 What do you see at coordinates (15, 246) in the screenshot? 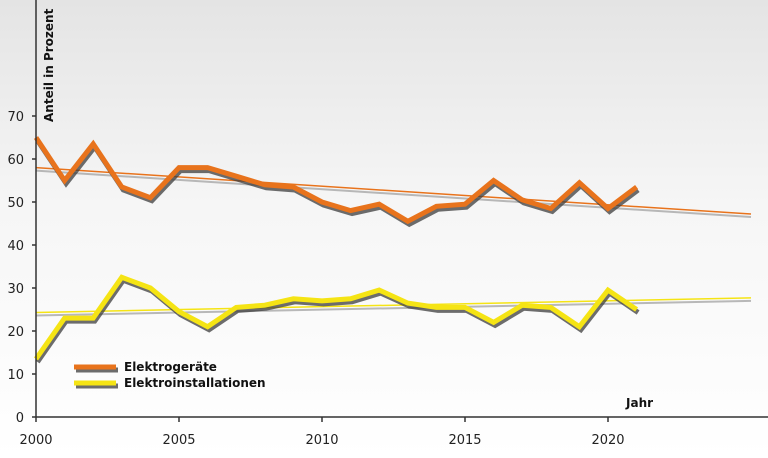
I see `y-tick-label: 40` at bounding box center [15, 246].